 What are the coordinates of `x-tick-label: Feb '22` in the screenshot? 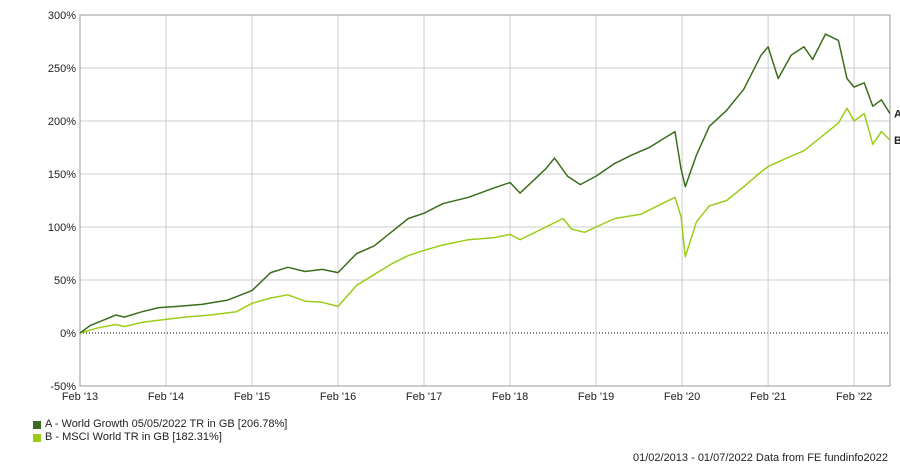 It's located at (854, 397).